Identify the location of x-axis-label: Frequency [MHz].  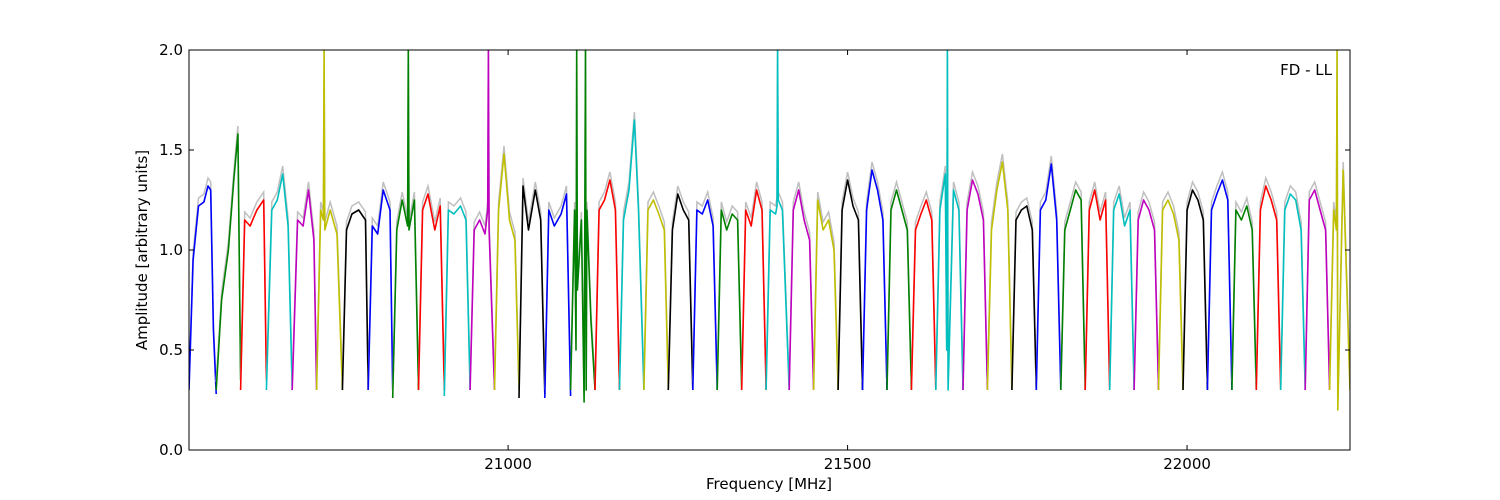
(769, 484).